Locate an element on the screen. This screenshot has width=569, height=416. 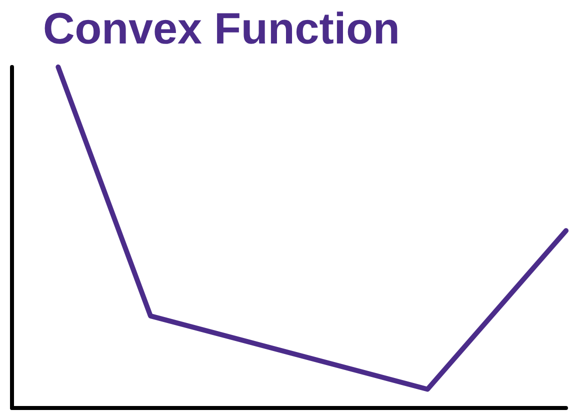
chart-title: Convex Function is located at coordinates (221, 29).